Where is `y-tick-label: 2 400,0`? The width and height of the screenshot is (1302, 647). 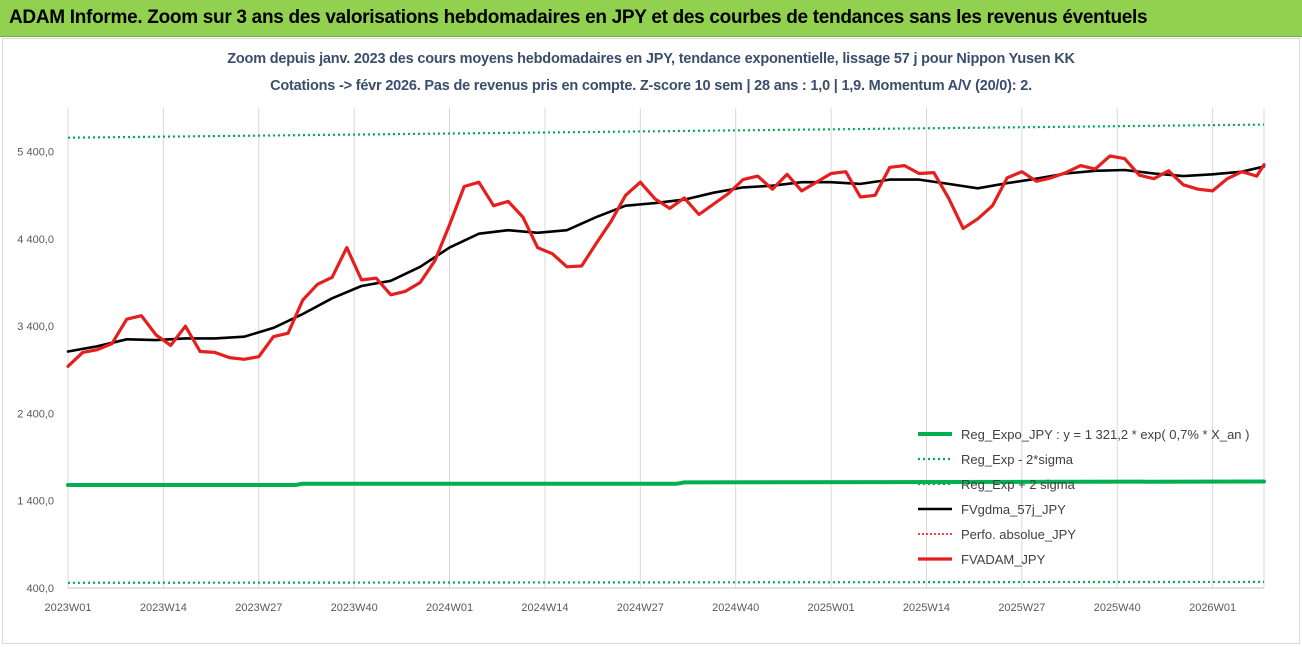 y-tick-label: 2 400,0 is located at coordinates (35, 414).